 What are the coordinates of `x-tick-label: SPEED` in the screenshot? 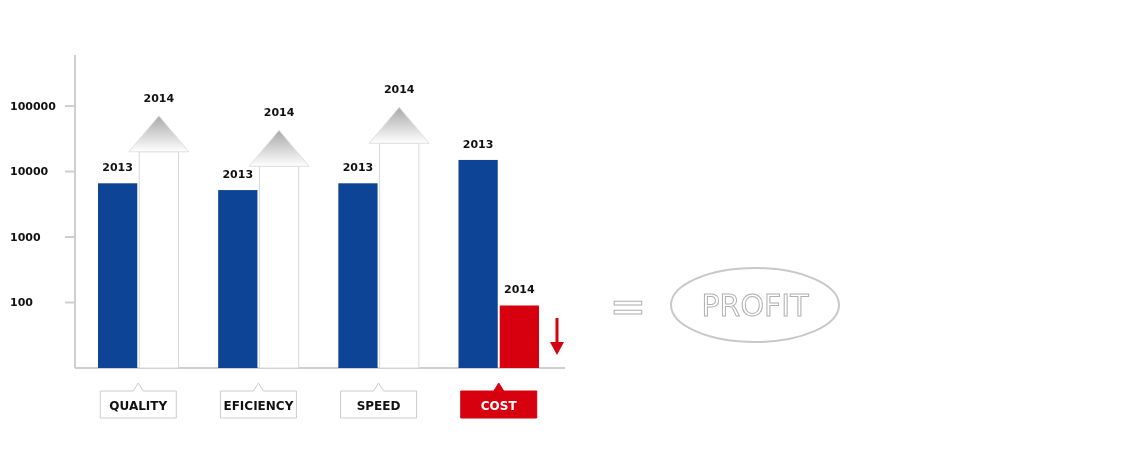 It's located at (378, 406).